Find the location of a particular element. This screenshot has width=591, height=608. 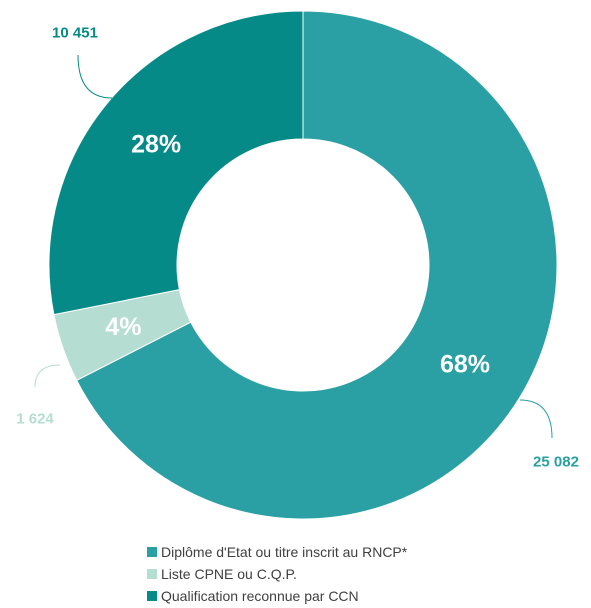

legend-label: Diplôme d'Etat ou titre inscrit au RNCP* is located at coordinates (284, 552).